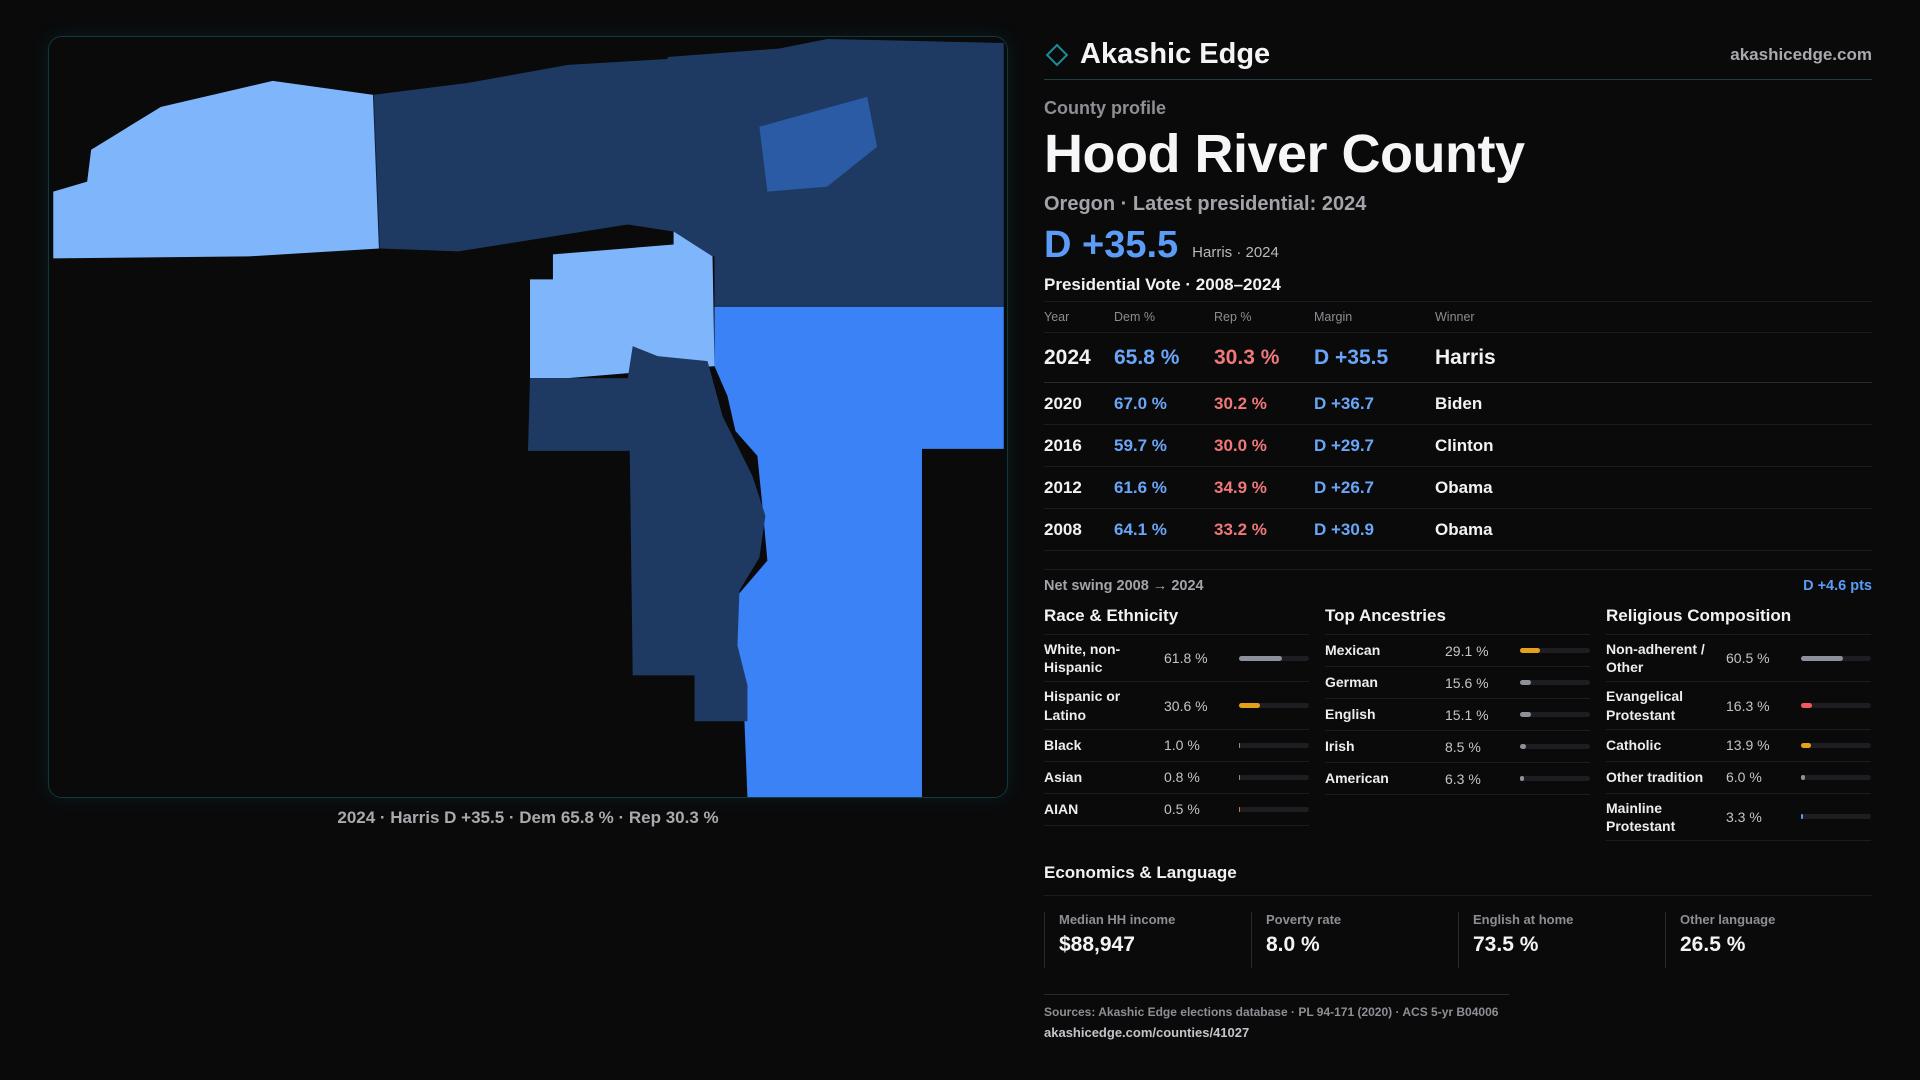  I want to click on list-item: English 15.1 %, so click(1457, 715).